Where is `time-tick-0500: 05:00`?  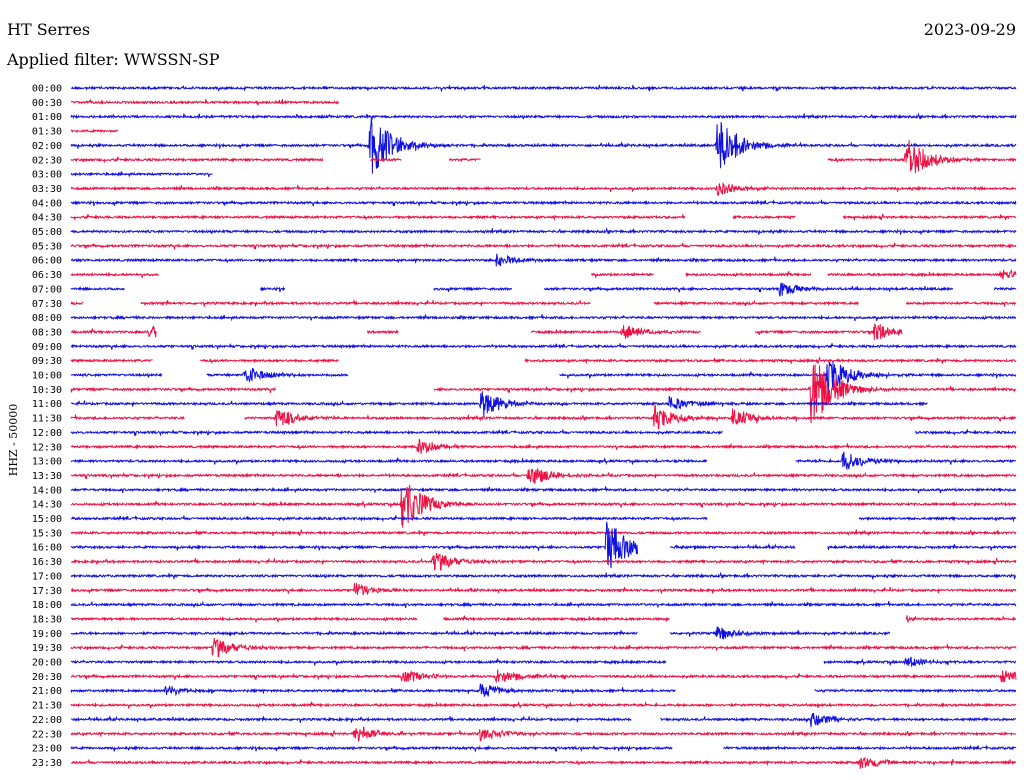
time-tick-0500: 05:00 is located at coordinates (47, 232).